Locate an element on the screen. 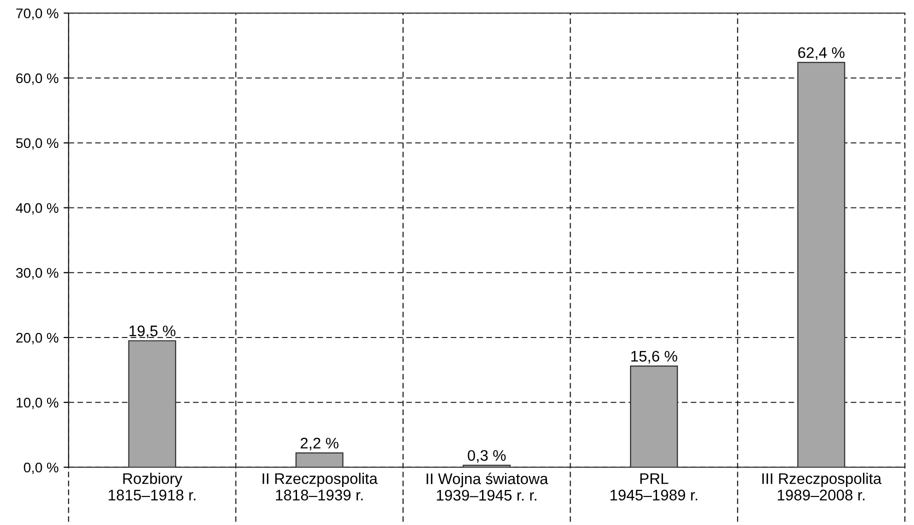 The image size is (914, 525). data-label: 15,6 % is located at coordinates (654, 357).